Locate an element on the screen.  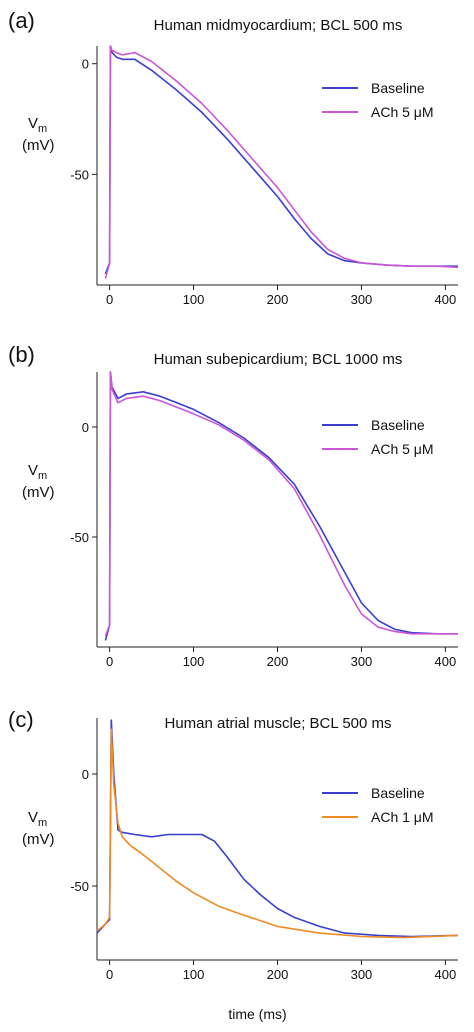
x-axis-label: time (ms) is located at coordinates (257, 1014).